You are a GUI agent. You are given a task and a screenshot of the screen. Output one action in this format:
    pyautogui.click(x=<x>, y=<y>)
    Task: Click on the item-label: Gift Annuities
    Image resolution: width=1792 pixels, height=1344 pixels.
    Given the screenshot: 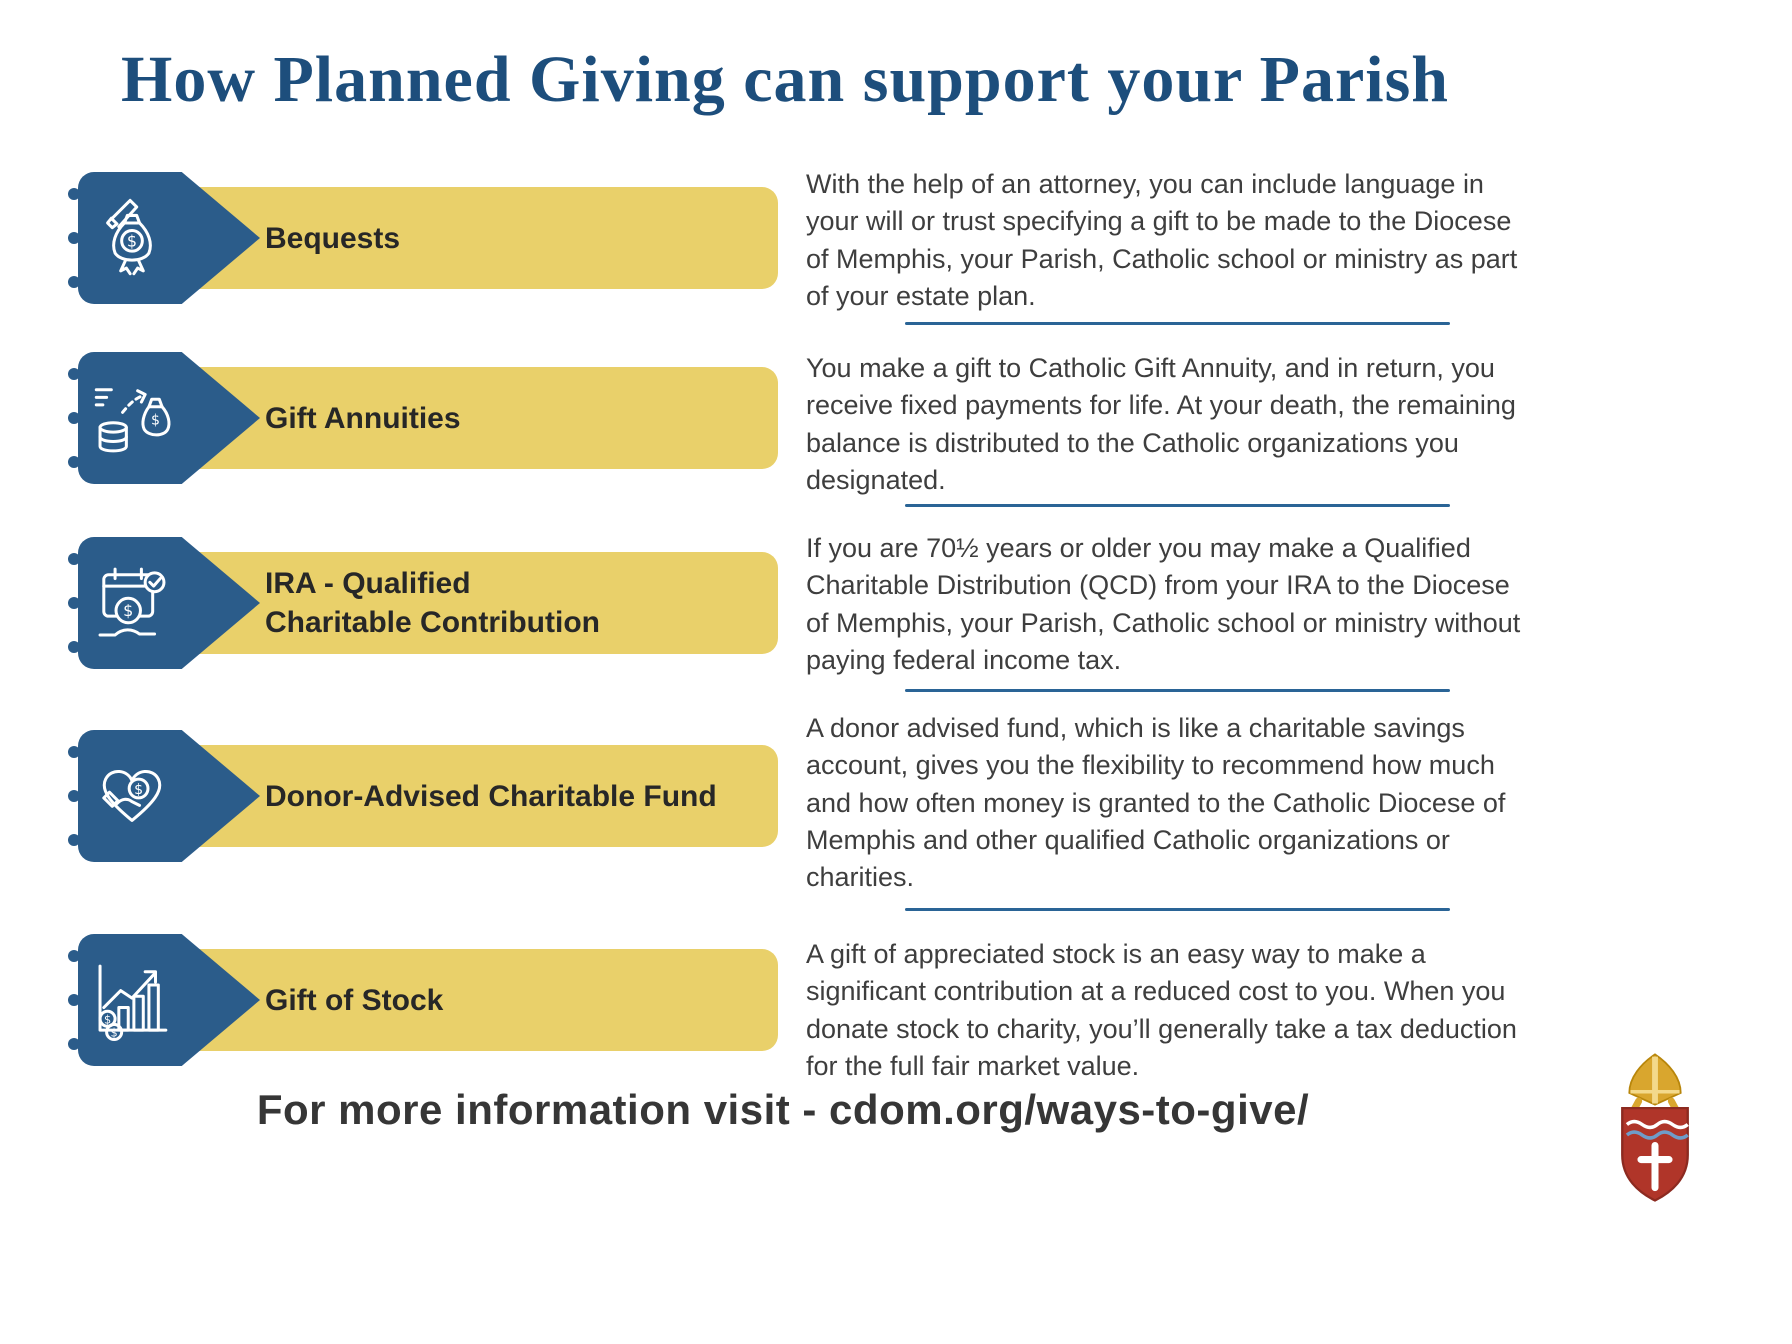 What is the action you would take?
    pyautogui.click(x=363, y=418)
    